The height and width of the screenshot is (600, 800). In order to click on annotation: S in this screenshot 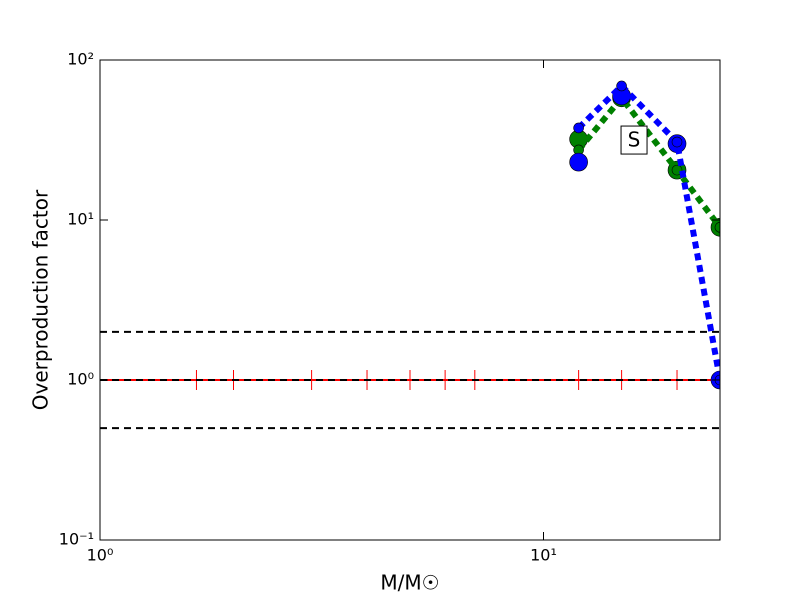, I will do `click(634, 140)`.